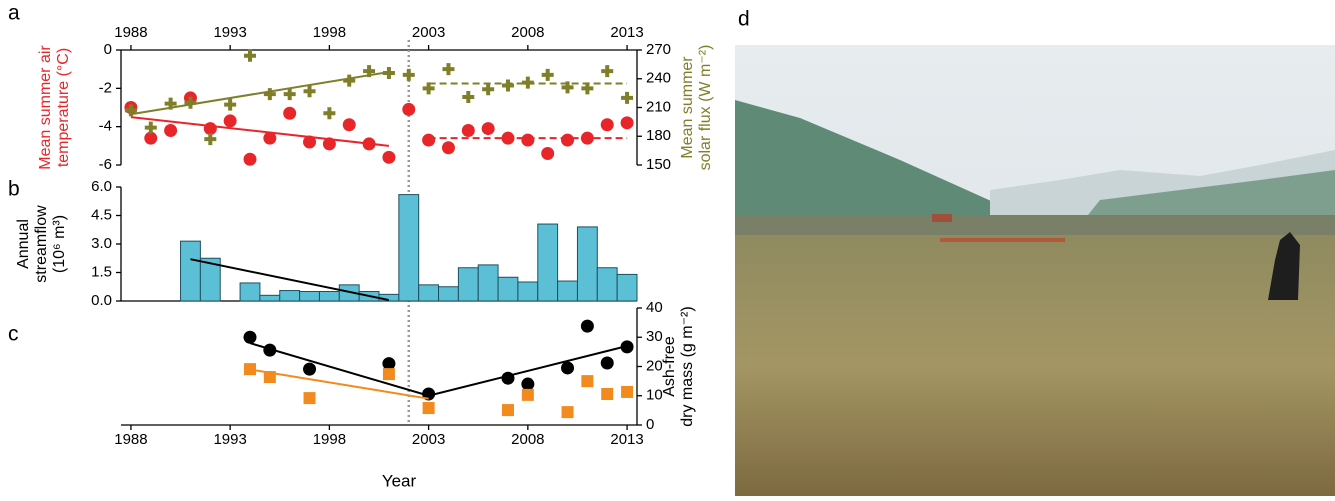 This screenshot has height=501, width=1335. I want to click on x-axis-title: Year, so click(399, 480).